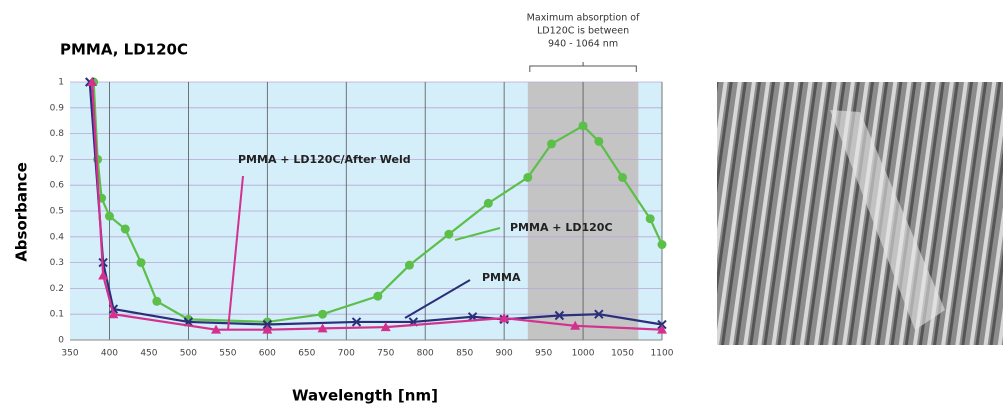 Image resolution: width=1003 pixels, height=412 pixels. Describe the element at coordinates (324, 159) in the screenshot. I see `series-label: PMMA + LD120C/After Weld` at that location.